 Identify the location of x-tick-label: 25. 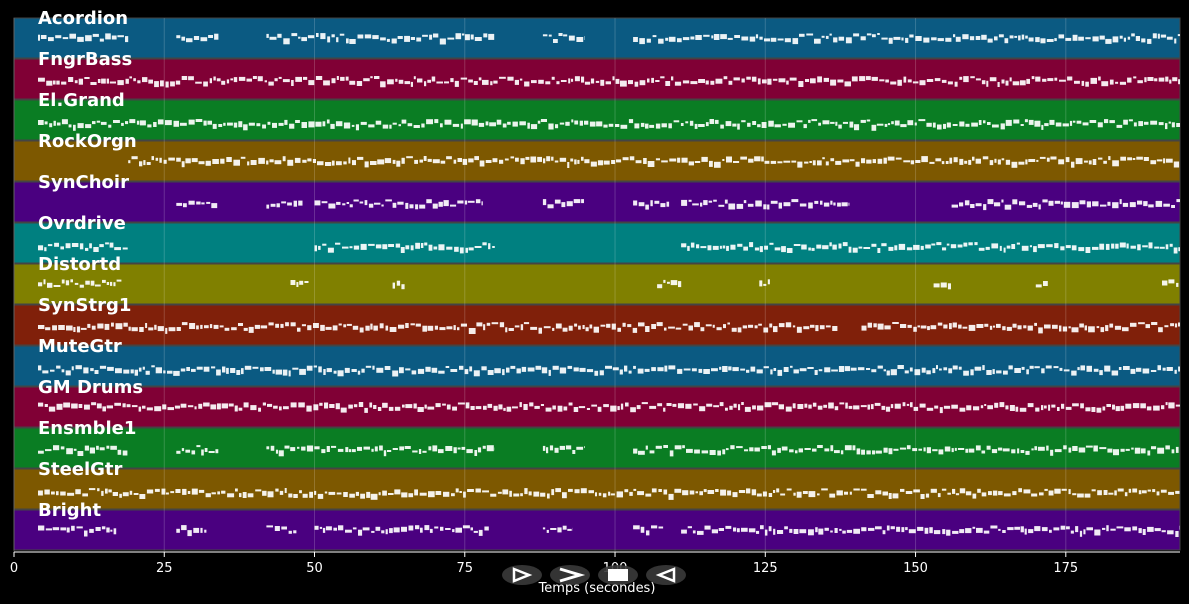
(164, 568).